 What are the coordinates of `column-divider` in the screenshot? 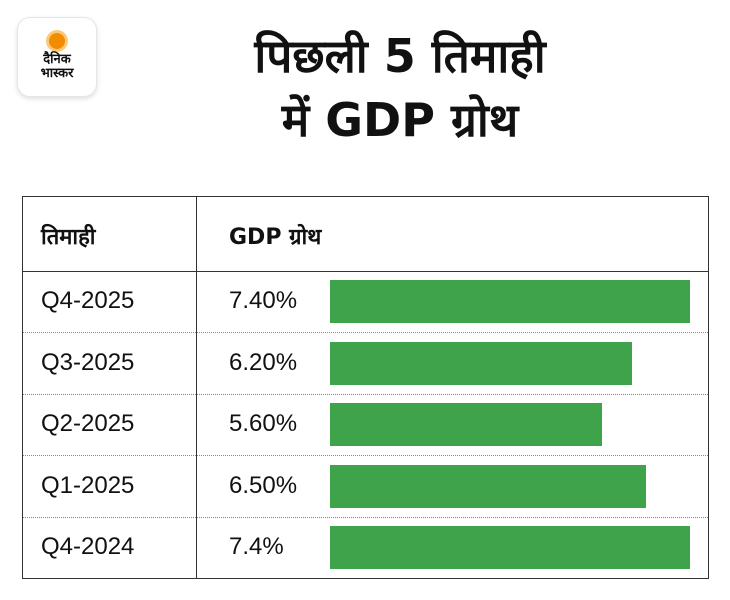 It's located at (196, 387).